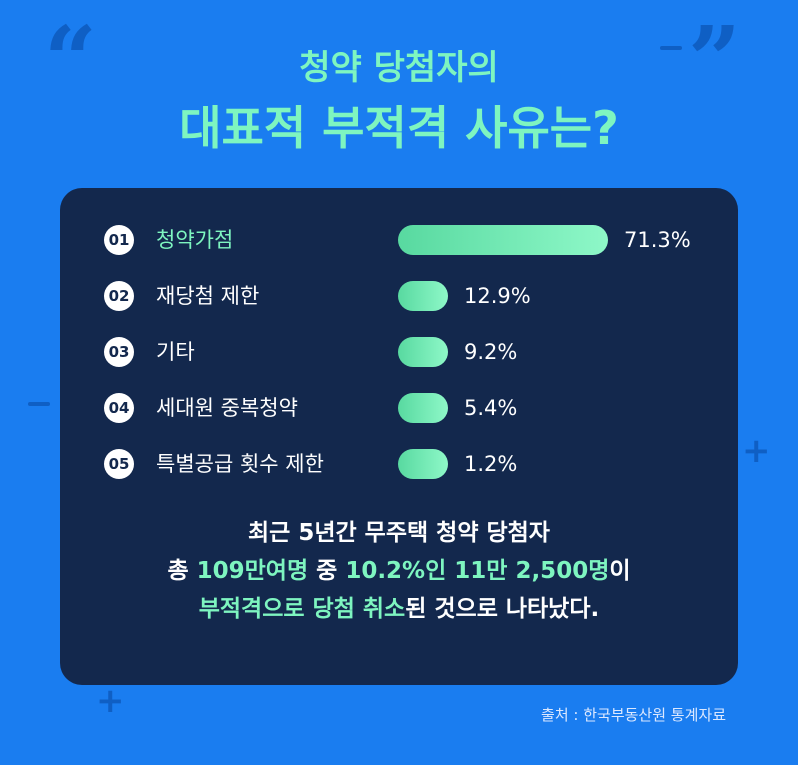  I want to click on chart-row: 01 청약가점 71.3%, so click(399, 240).